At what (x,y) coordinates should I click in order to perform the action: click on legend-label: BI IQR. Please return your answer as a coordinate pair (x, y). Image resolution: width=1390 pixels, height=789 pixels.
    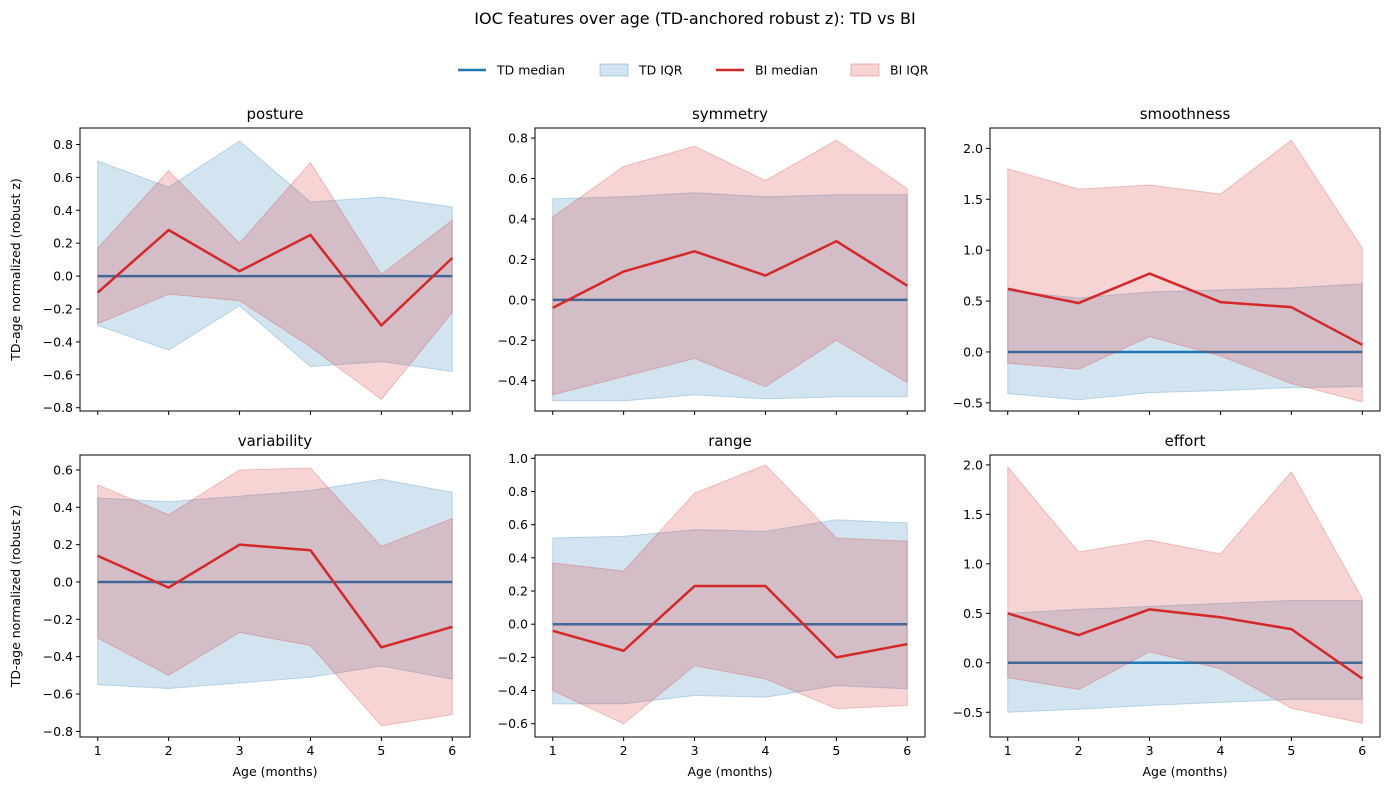
    Looking at the image, I should click on (909, 70).